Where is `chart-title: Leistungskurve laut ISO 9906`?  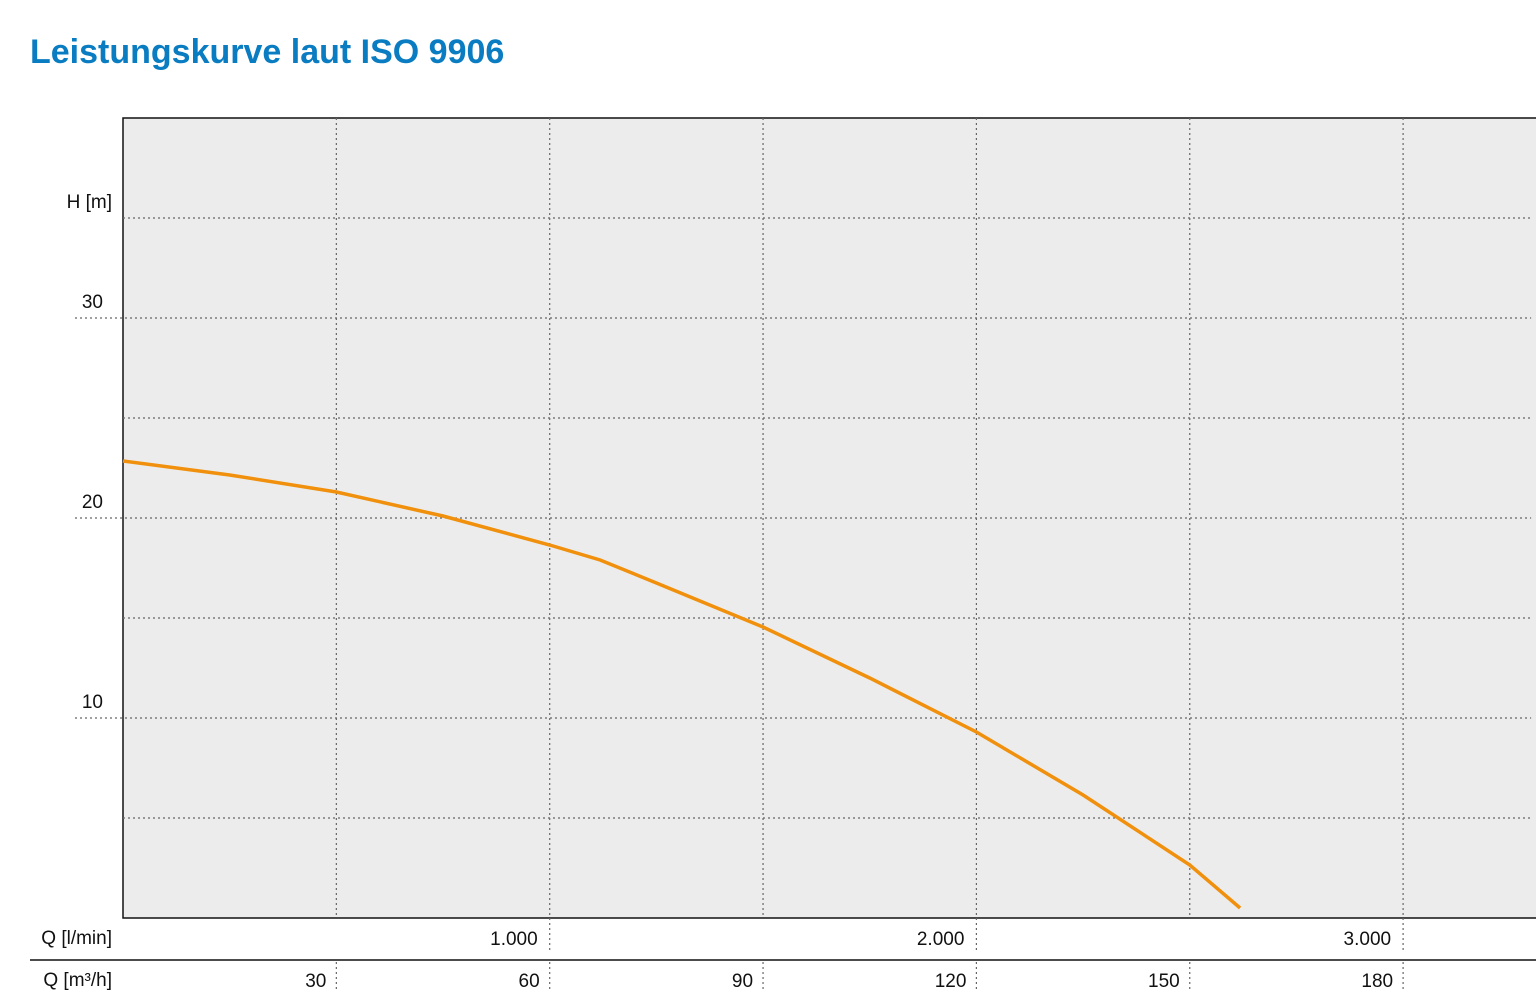
chart-title: Leistungskurve laut ISO 9906 is located at coordinates (267, 52).